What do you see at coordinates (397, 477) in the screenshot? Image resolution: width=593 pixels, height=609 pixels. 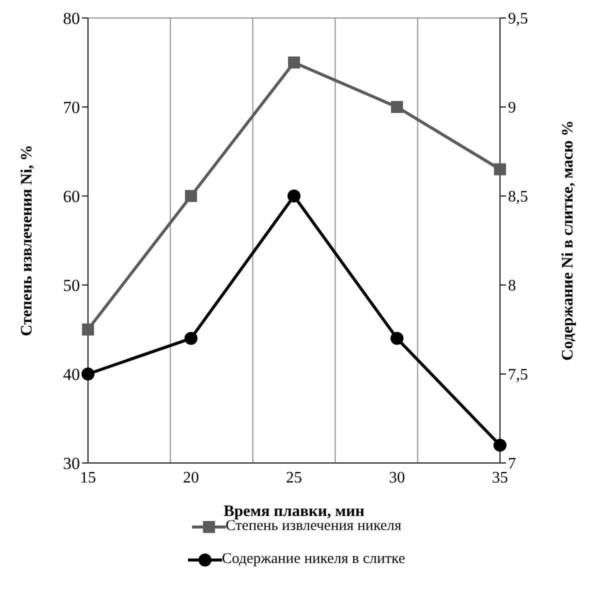 I see `x-tick-label: 30` at bounding box center [397, 477].